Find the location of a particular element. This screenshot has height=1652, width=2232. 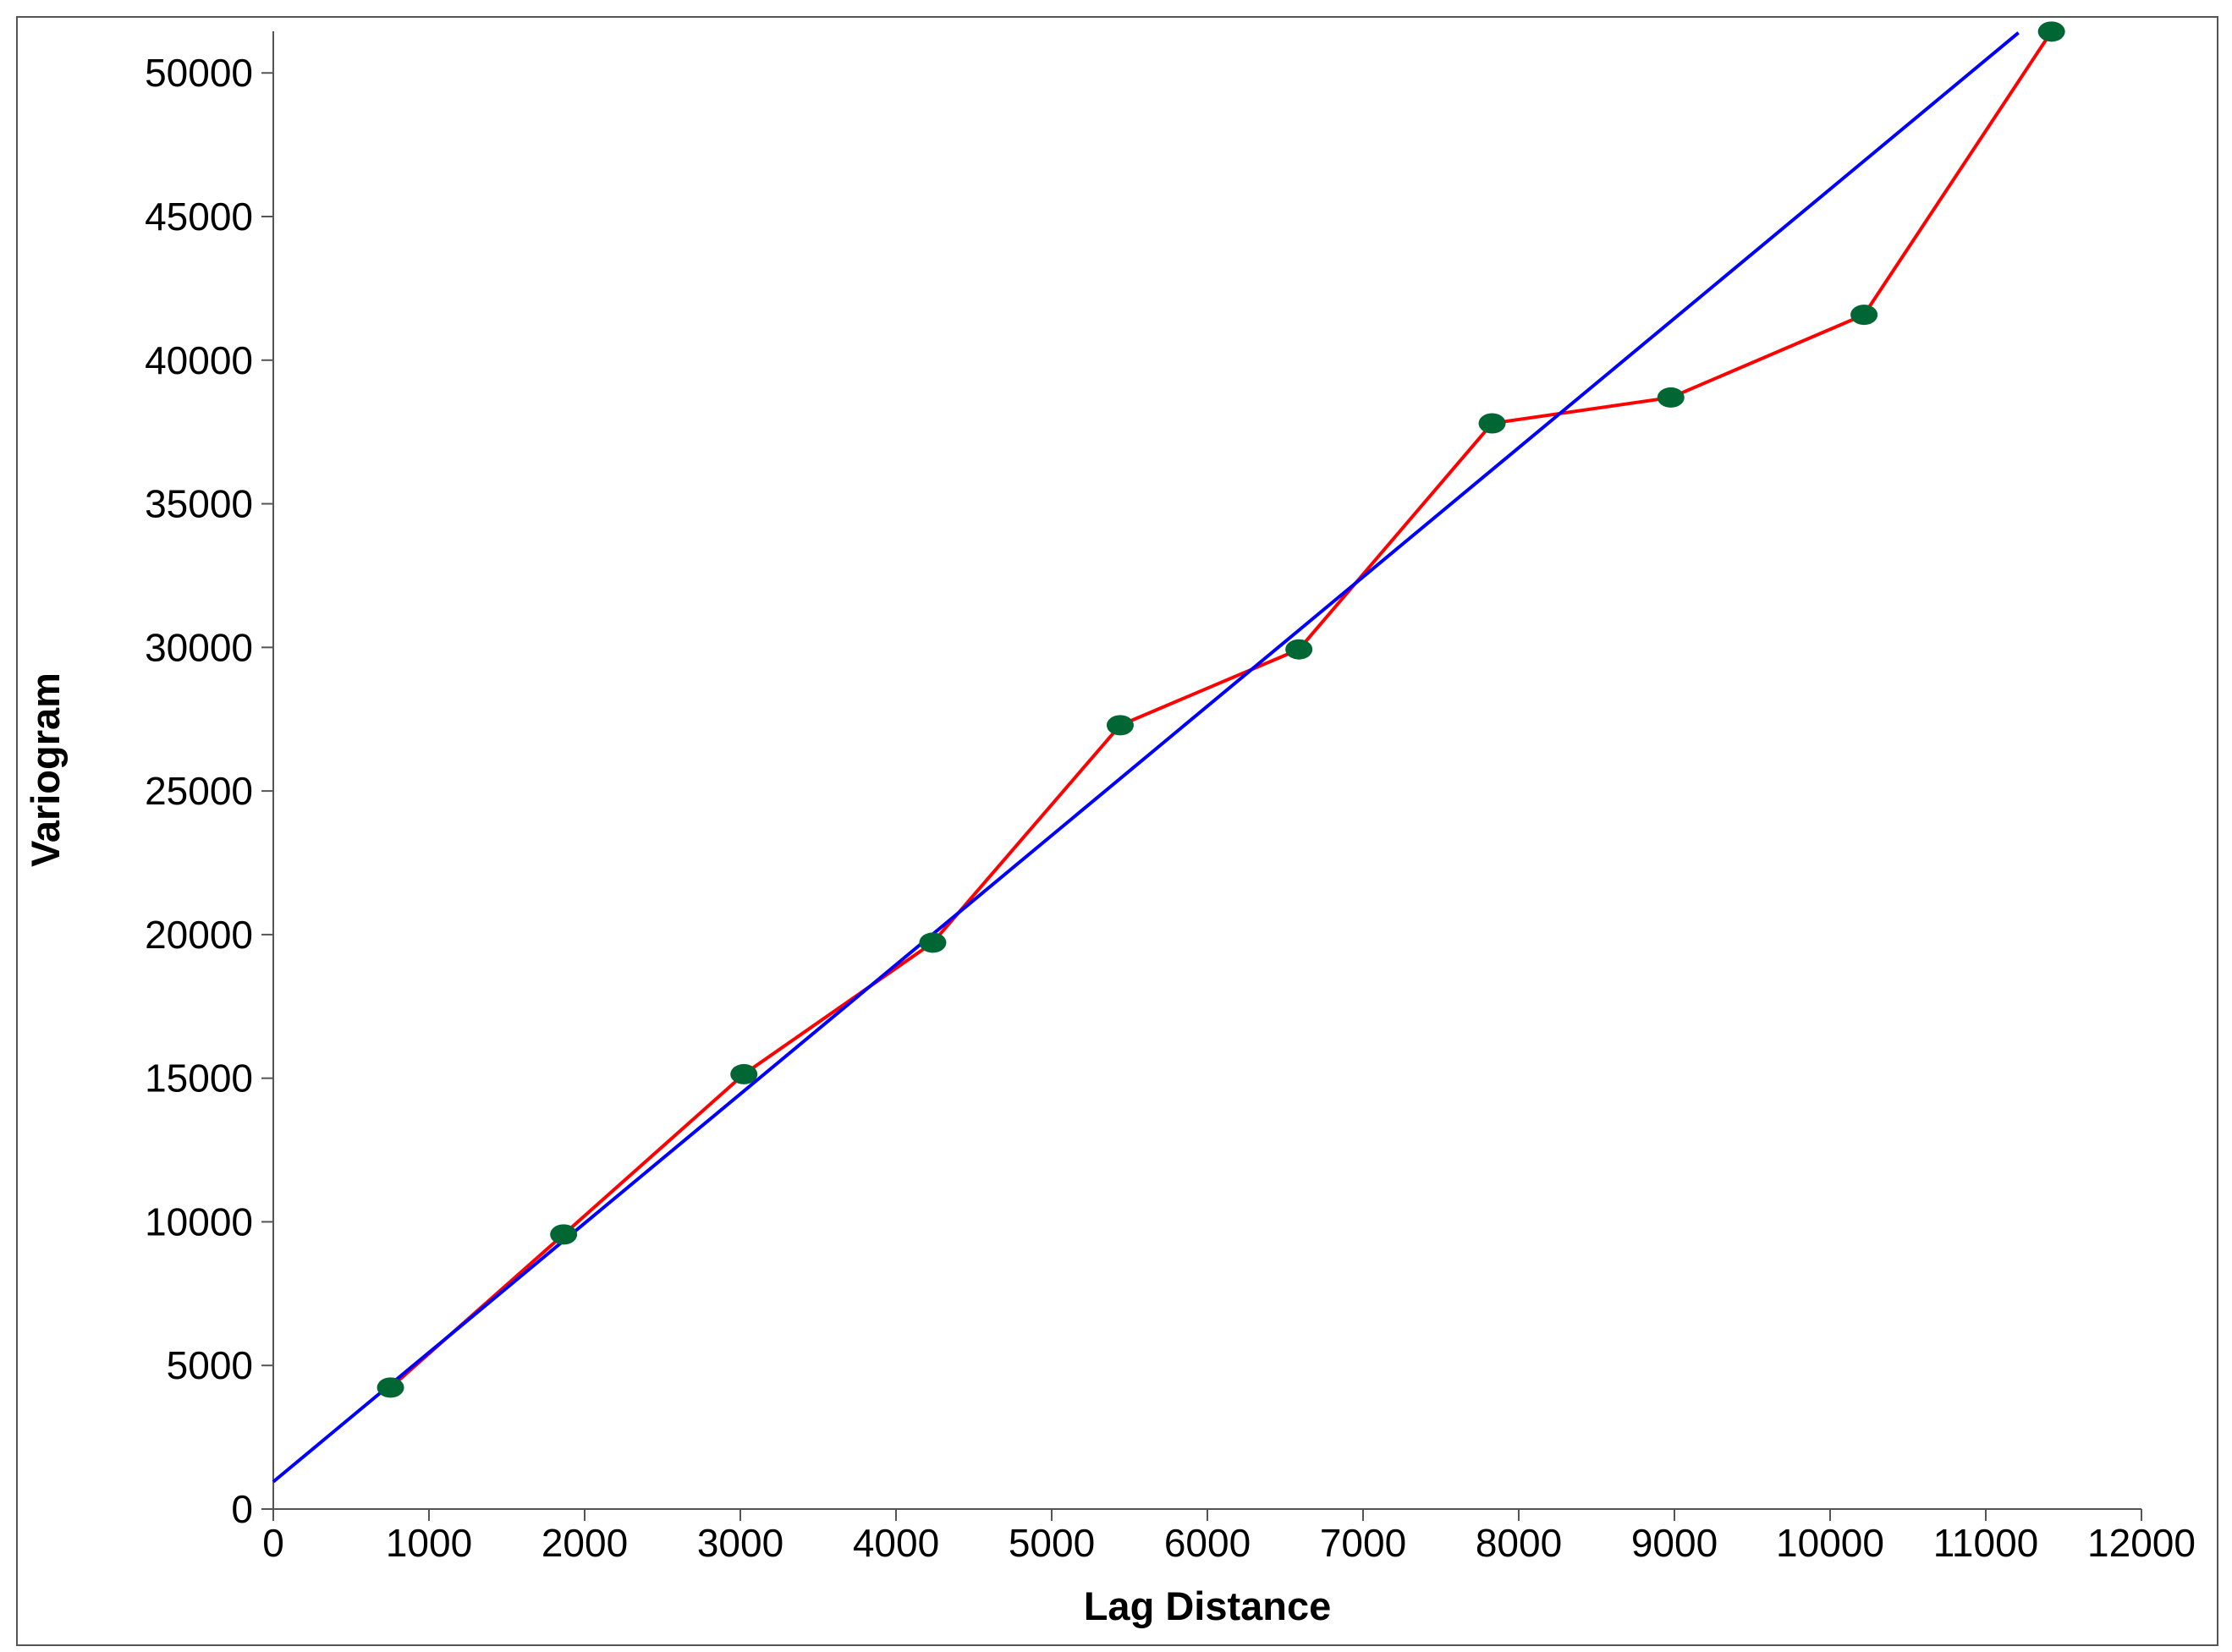

y-tick-label: 35000 is located at coordinates (199, 504).